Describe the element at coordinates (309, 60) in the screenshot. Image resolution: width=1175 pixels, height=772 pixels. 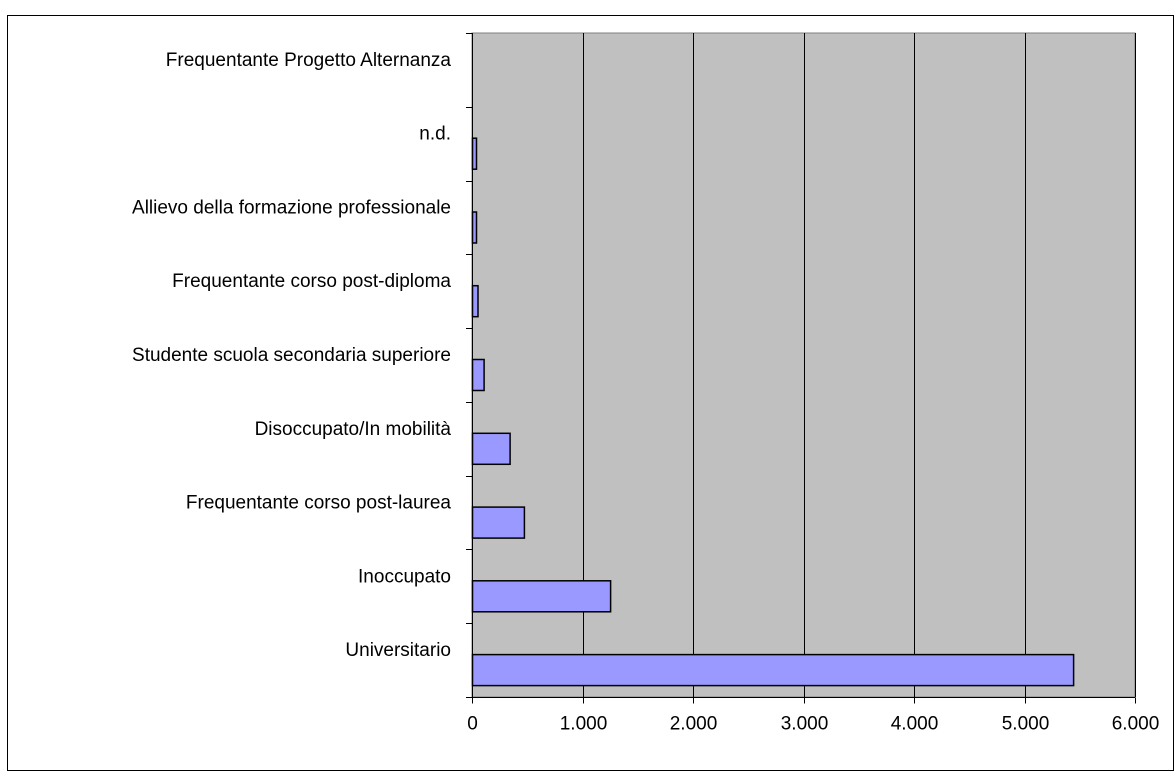
I see `category-label: Frequentante Progetto Alternanza` at that location.